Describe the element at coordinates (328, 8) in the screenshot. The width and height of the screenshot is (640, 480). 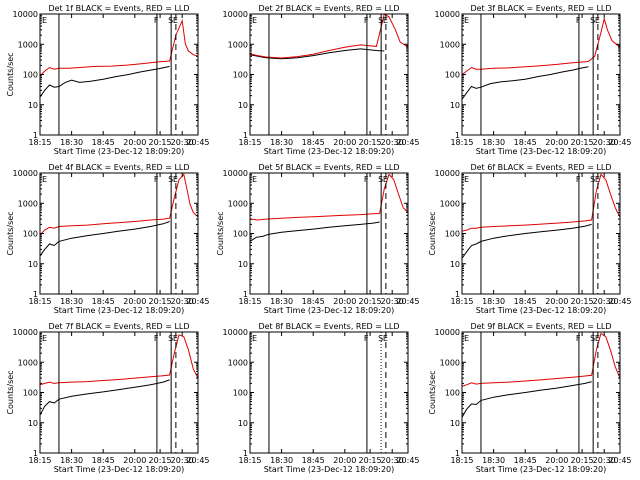
I see `panel-title: Det 2f BLACK = Events, RED = LLD` at that location.